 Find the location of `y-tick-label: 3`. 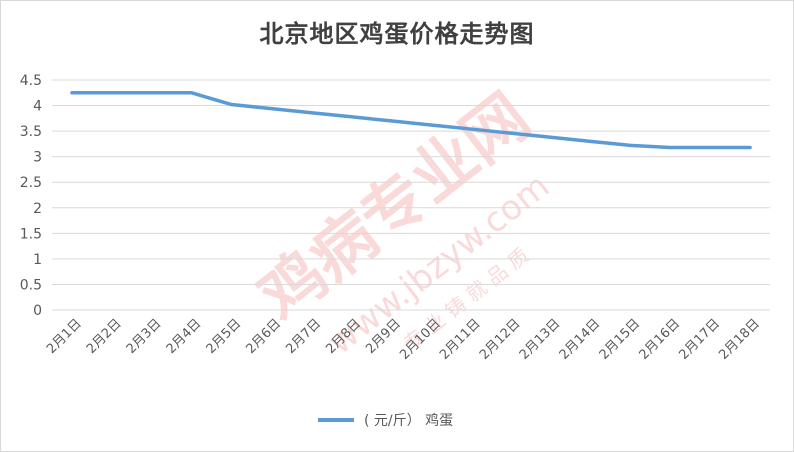

y-tick-label: 3 is located at coordinates (37, 158).